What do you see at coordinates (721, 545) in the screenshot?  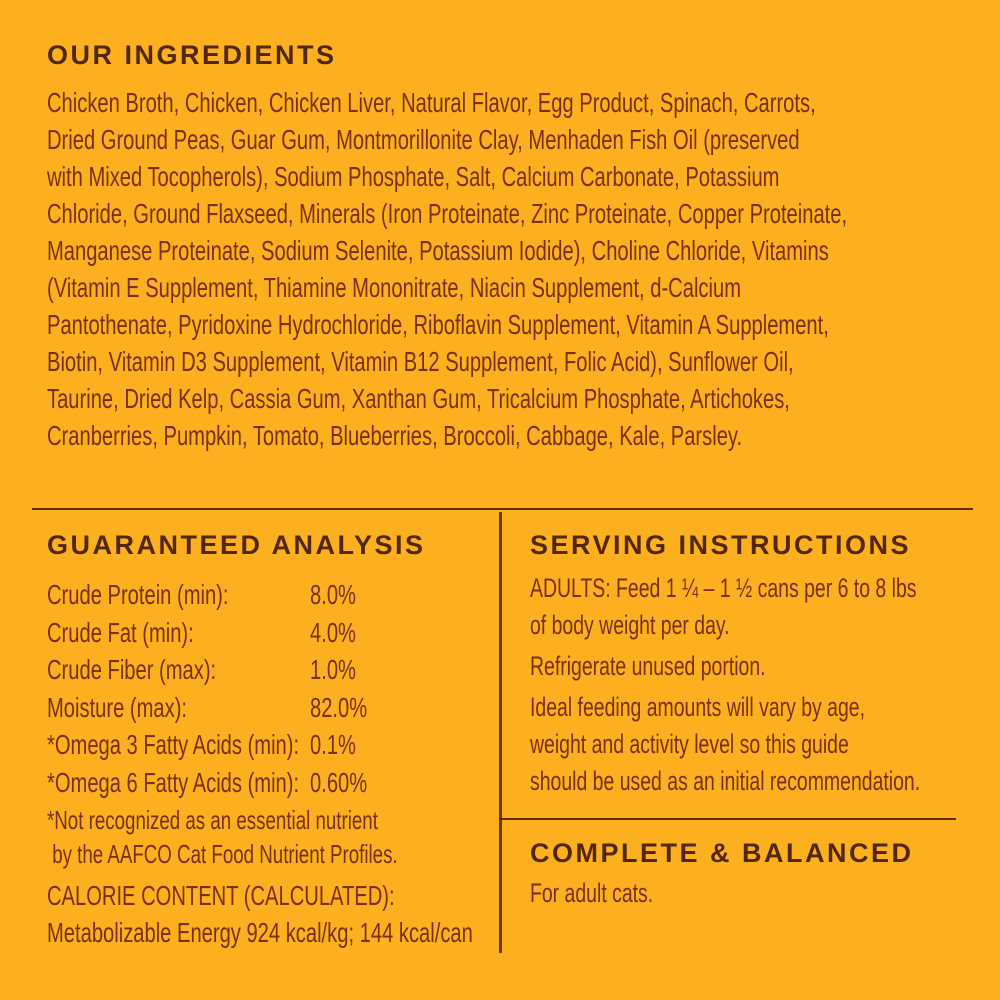 I see `serving-instructions-title: SERVING INSTRUCTIONS` at bounding box center [721, 545].